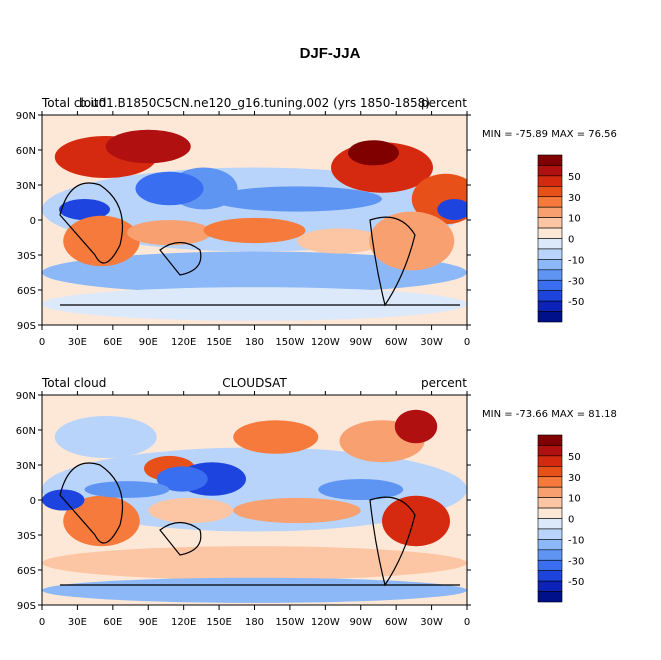  What do you see at coordinates (26, 186) in the screenshot?
I see `lat-tick-label: 30N` at bounding box center [26, 186].